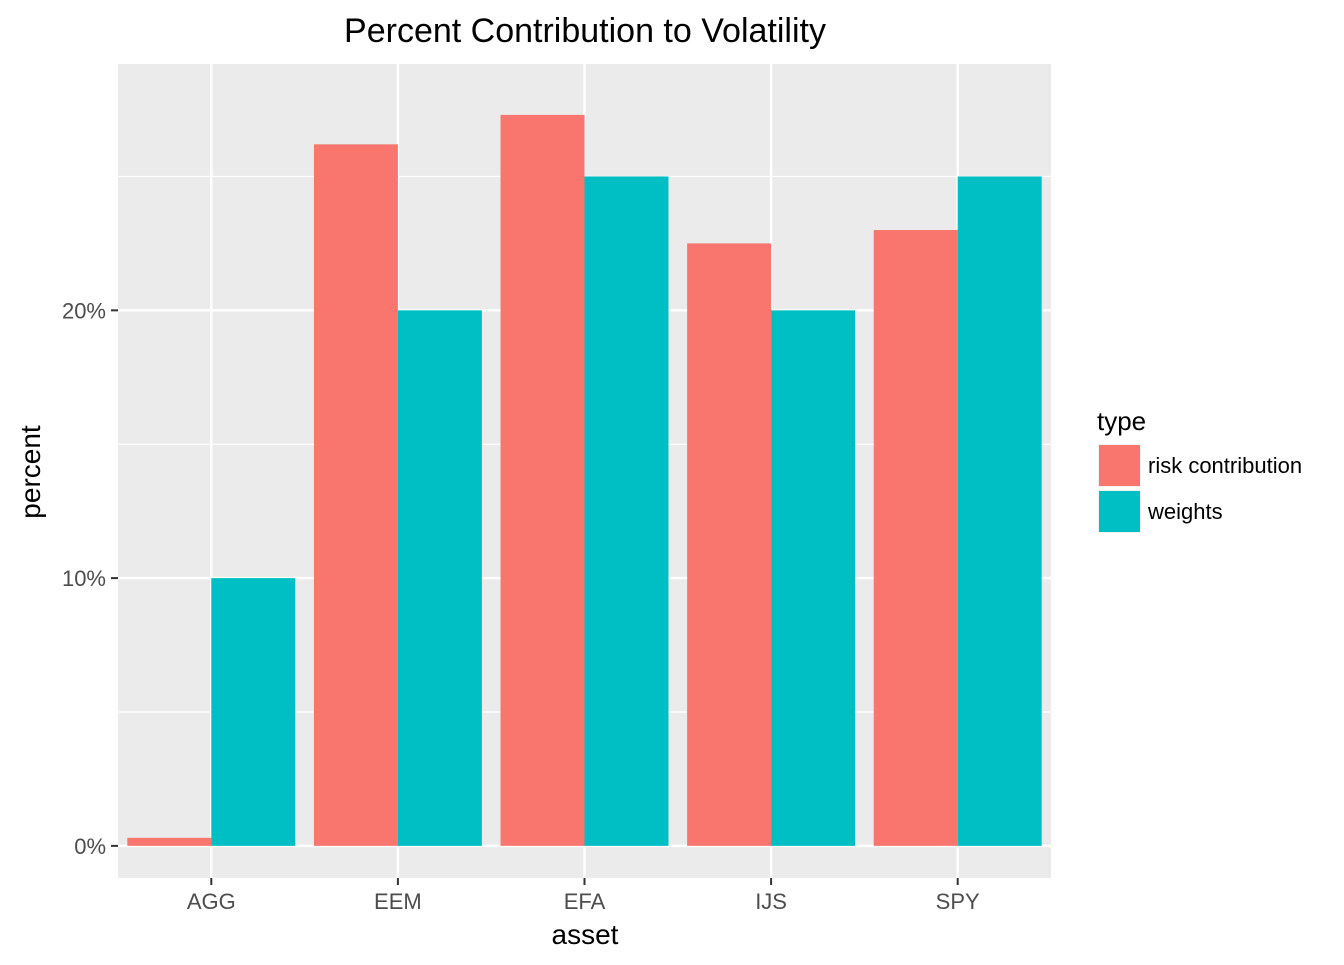 This screenshot has height=965, width=1344. Describe the element at coordinates (958, 901) in the screenshot. I see `x-tick-label: SPY` at that location.